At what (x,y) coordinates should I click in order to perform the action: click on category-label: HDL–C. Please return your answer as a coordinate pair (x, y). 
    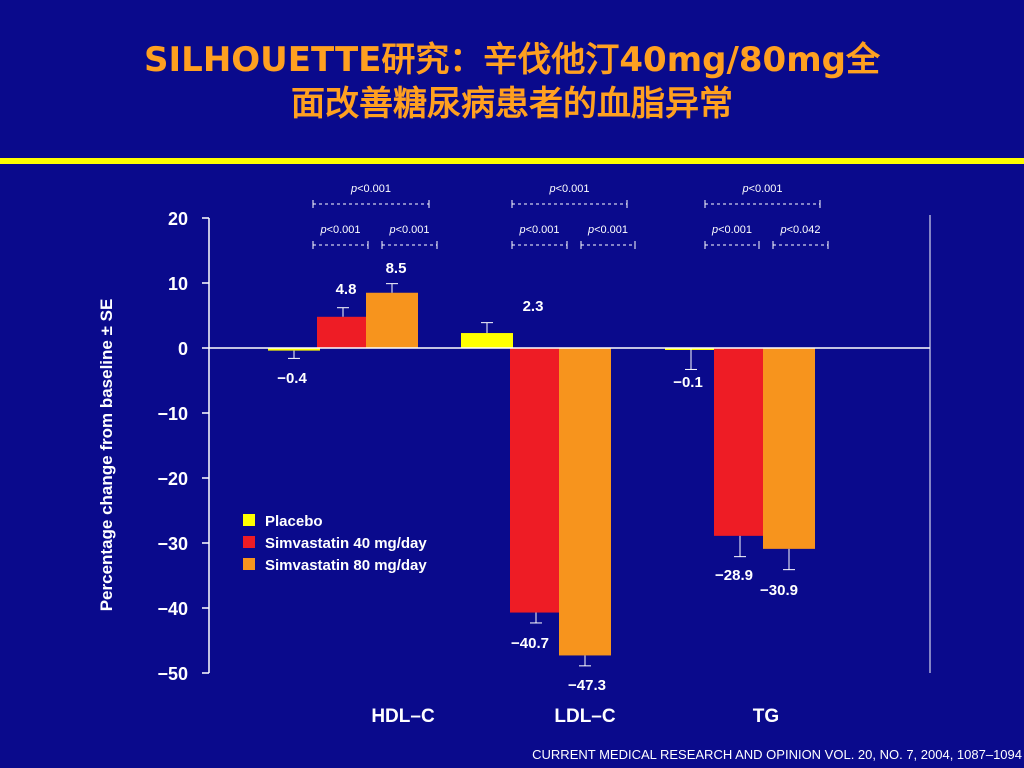
    Looking at the image, I should click on (403, 716).